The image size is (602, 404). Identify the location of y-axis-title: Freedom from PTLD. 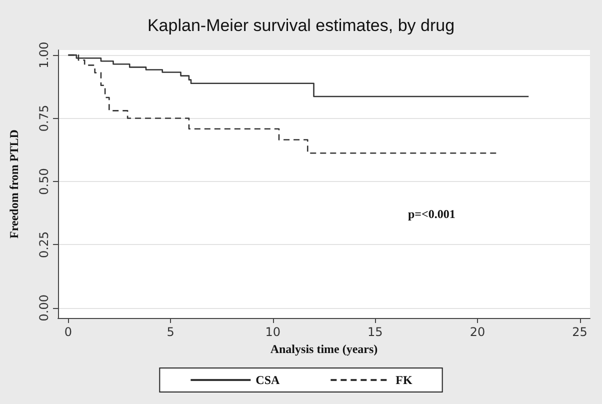
(14, 183).